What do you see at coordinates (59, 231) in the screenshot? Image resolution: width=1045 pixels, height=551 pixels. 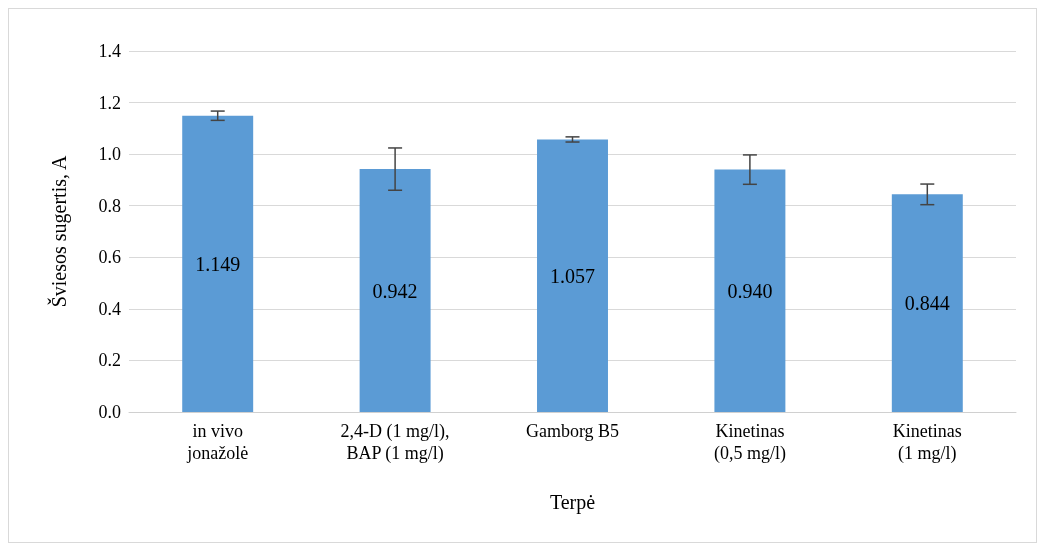 I see `y-axis-title: Šviesos sugertis, A` at bounding box center [59, 231].